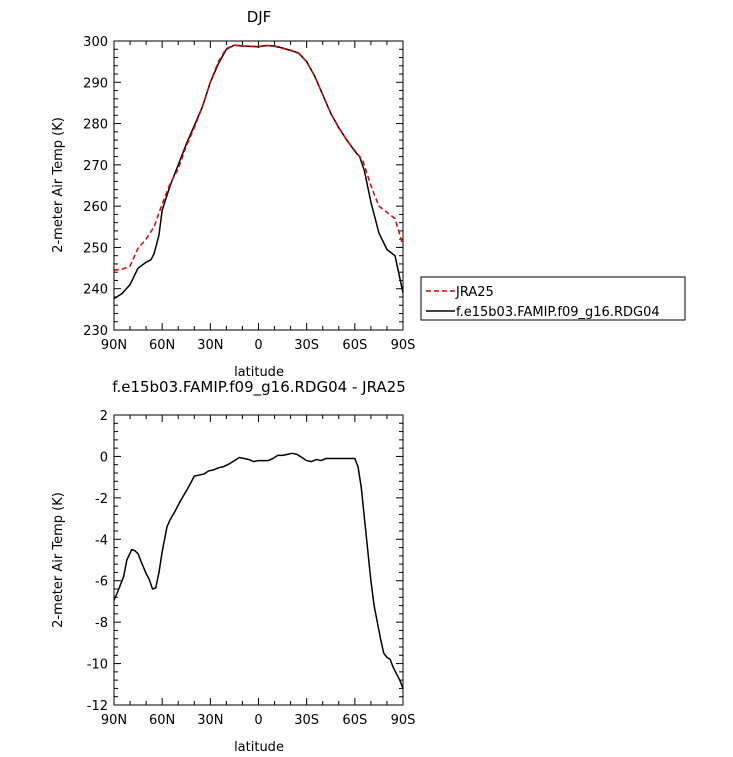  What do you see at coordinates (95, 248) in the screenshot?
I see `top-y-tick-label: 250` at bounding box center [95, 248].